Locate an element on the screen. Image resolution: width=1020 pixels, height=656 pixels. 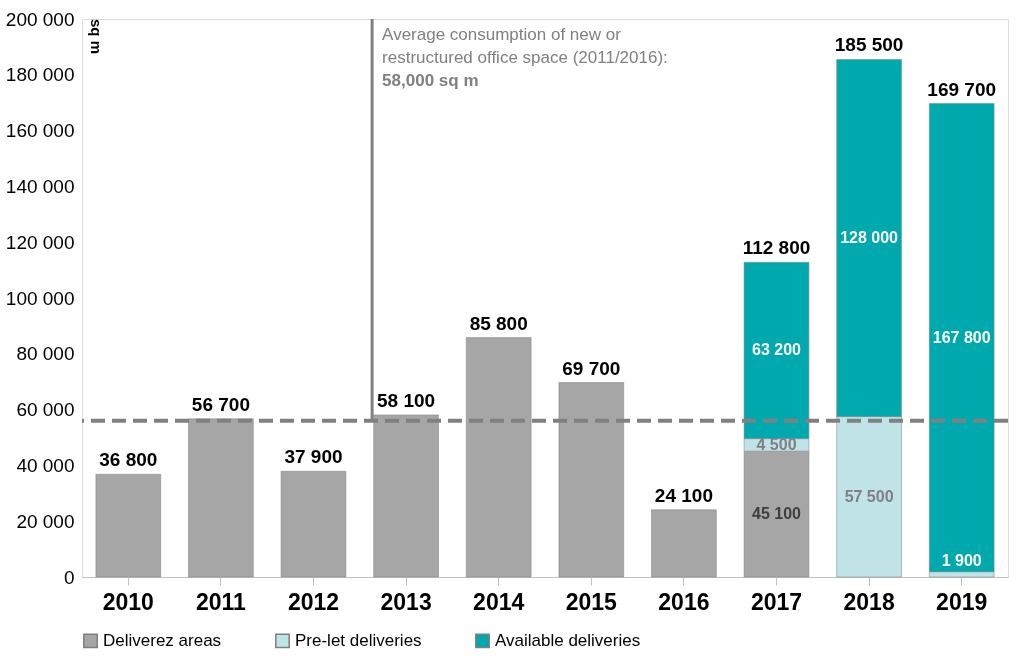
y-tick-label: 140 000 is located at coordinates (40, 186).